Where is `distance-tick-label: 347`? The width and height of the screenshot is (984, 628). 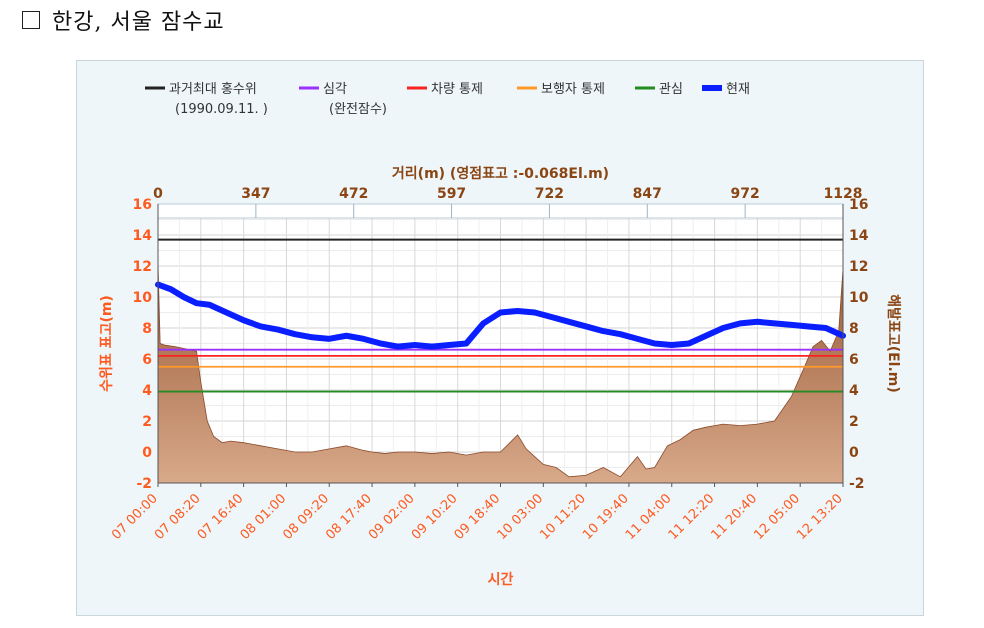 distance-tick-label: 347 is located at coordinates (255, 194).